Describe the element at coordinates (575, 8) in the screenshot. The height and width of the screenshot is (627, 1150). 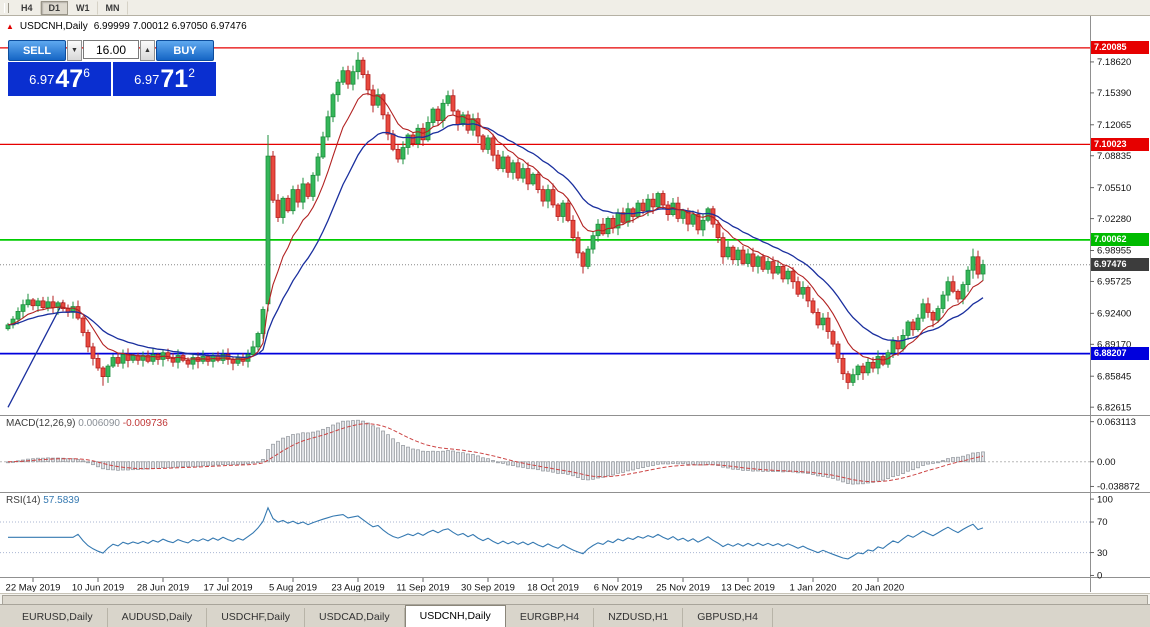
I see `timeframe-toolbar: H4 D1 W1 MN` at that location.